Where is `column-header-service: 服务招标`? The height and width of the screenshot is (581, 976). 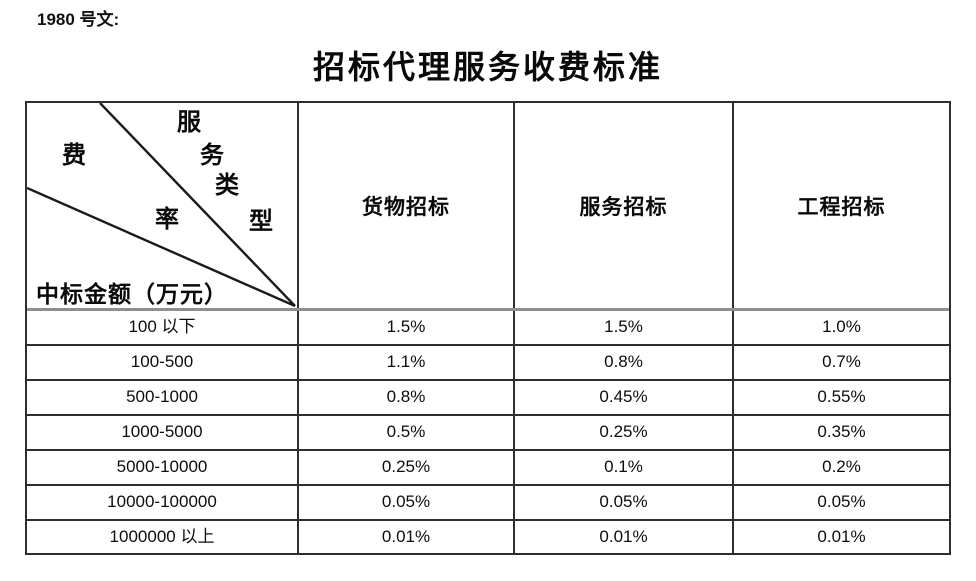
column-header-service: 服务招标 is located at coordinates (624, 205).